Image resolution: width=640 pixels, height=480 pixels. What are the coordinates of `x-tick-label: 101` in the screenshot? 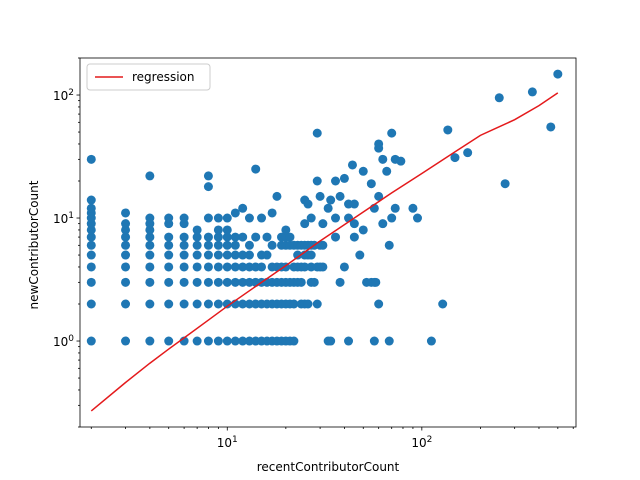 It's located at (227, 442).